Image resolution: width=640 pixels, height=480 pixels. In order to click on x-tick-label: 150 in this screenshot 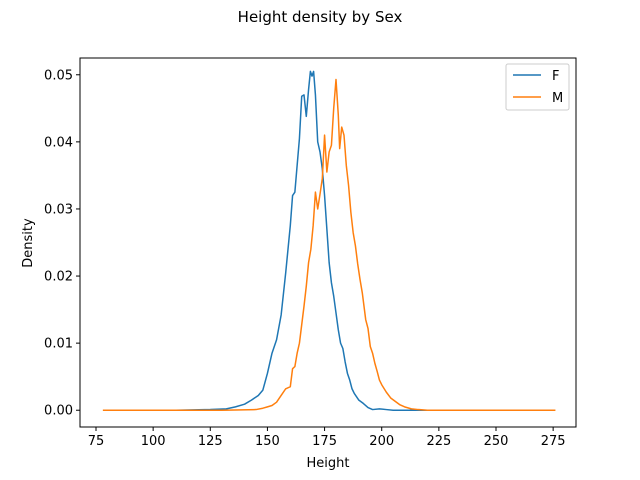, I will do `click(267, 441)`.